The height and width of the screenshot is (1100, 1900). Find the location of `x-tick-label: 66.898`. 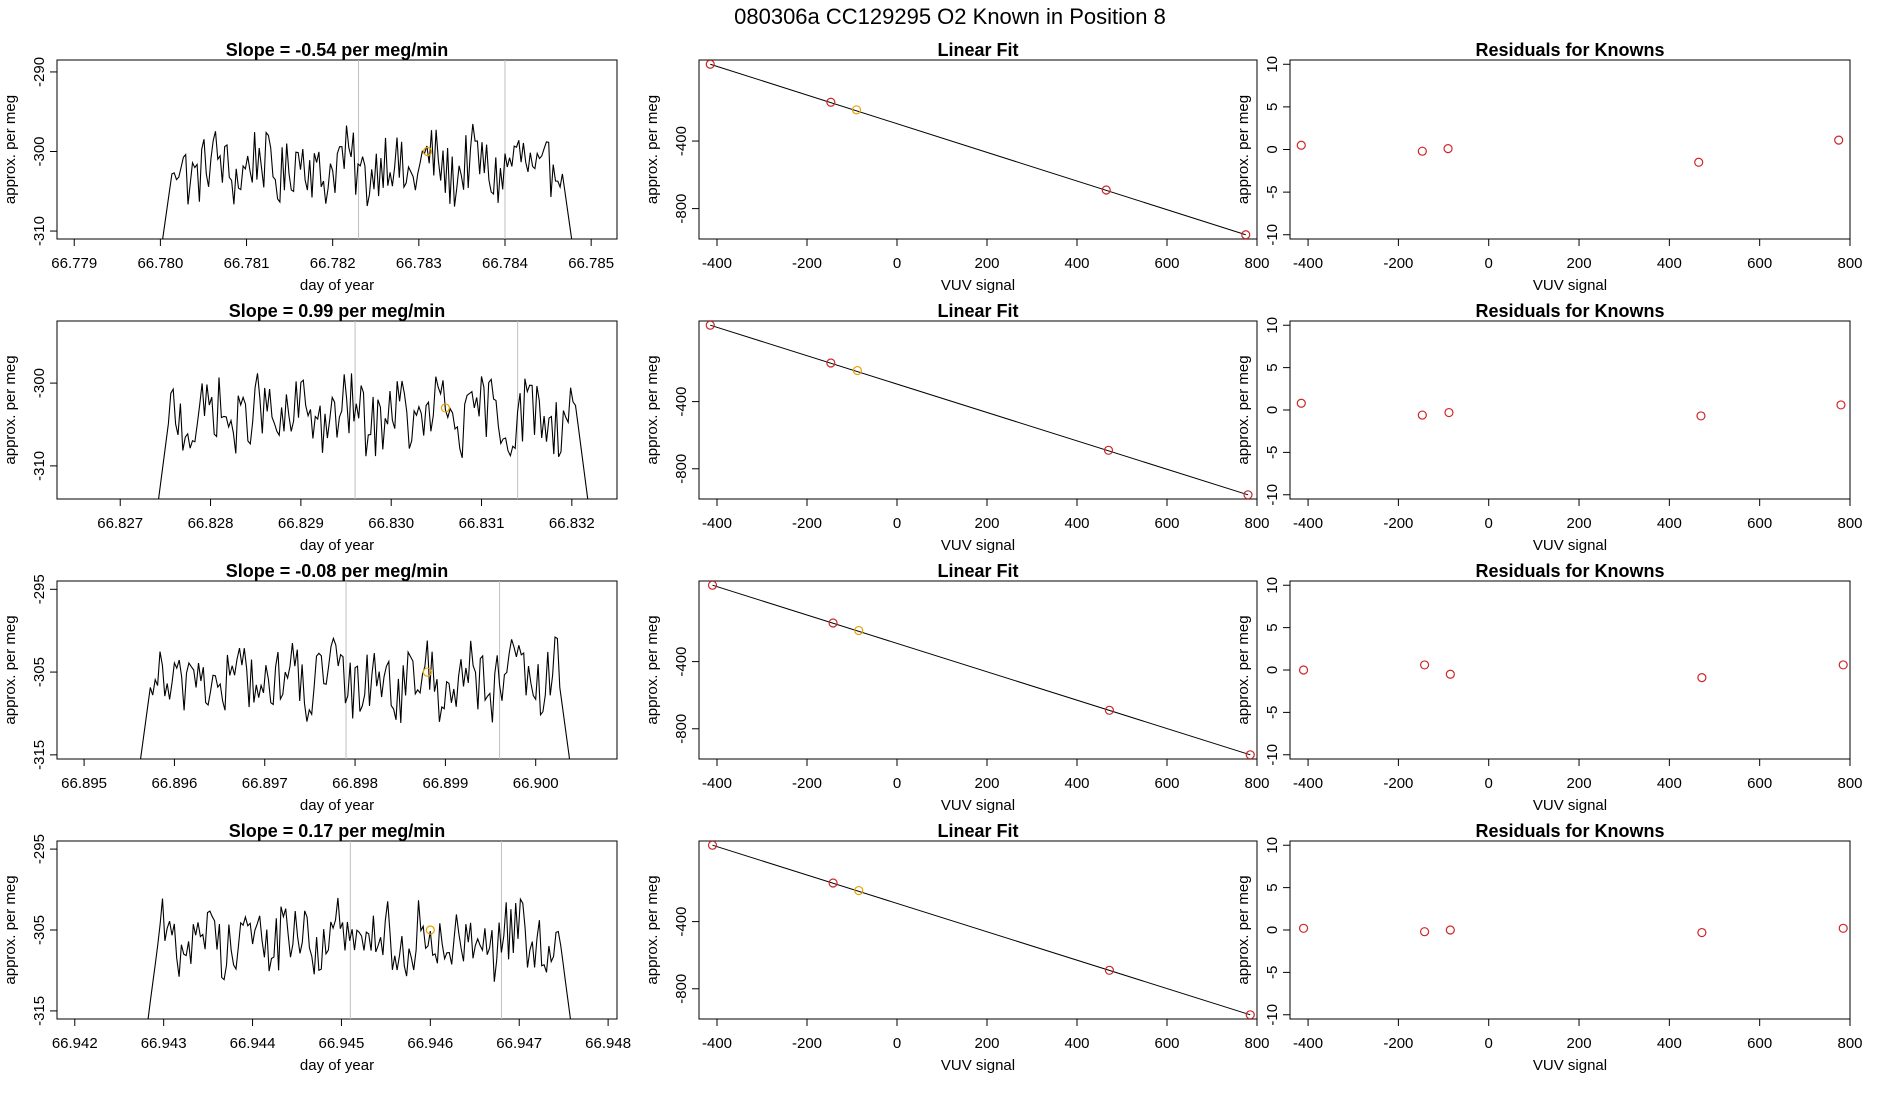

x-tick-label: 66.898 is located at coordinates (355, 783).